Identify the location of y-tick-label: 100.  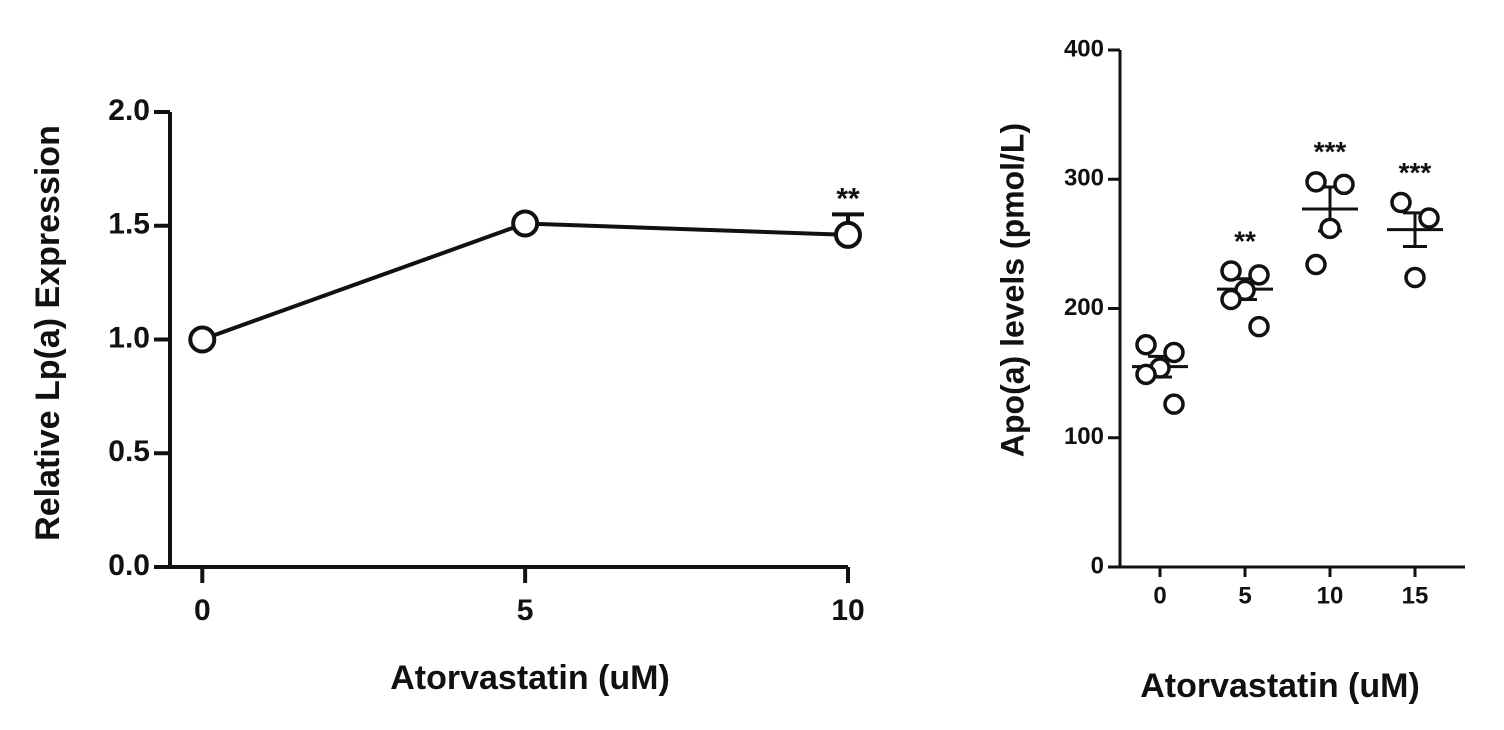
(1084, 436).